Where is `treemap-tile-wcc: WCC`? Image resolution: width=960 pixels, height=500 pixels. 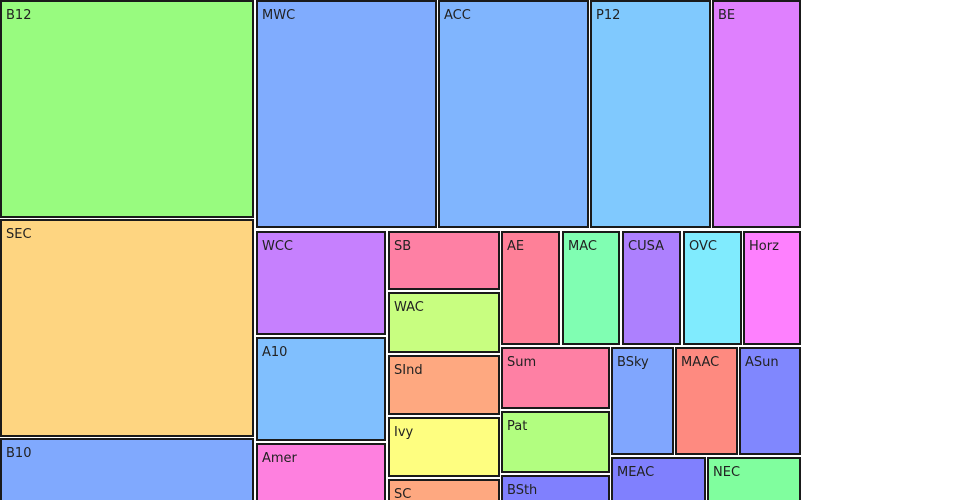 treemap-tile-wcc: WCC is located at coordinates (321, 283).